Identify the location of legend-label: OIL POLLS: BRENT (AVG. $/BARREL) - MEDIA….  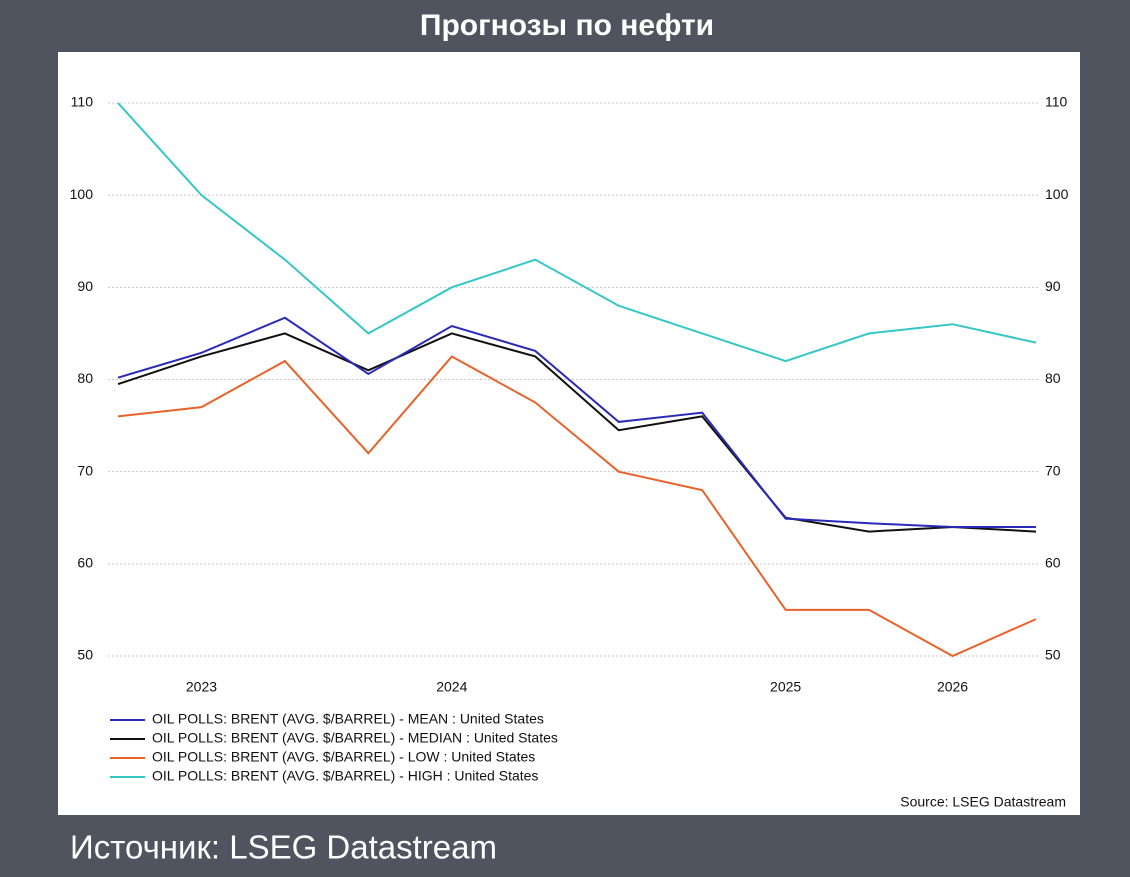
(355, 738).